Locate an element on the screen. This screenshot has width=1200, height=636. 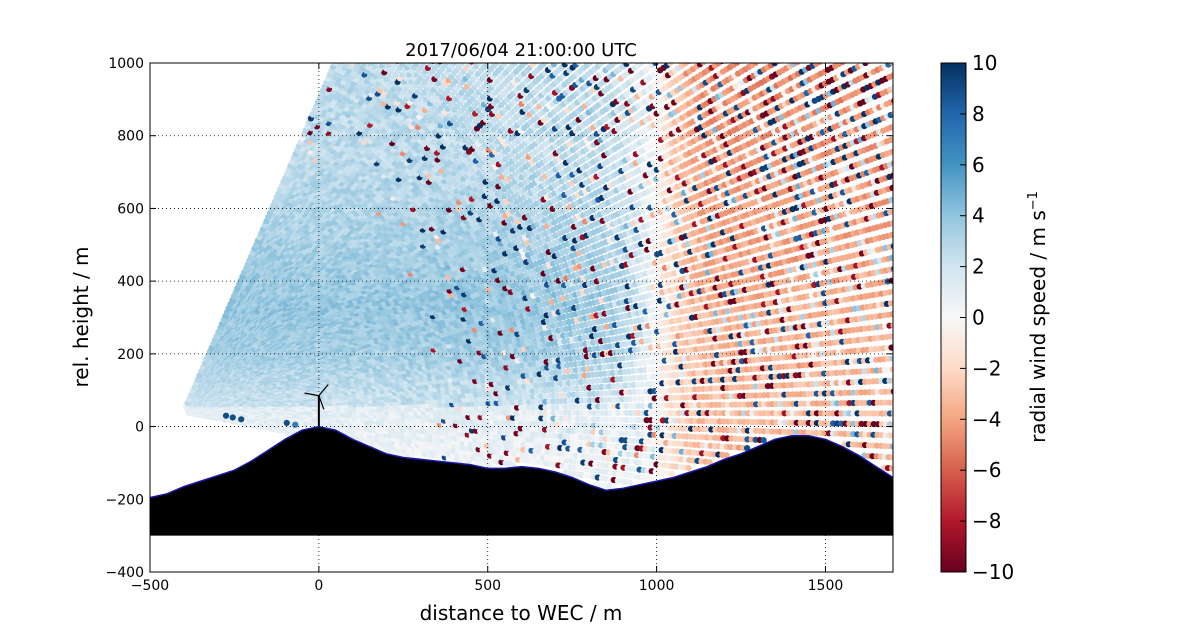
chart-title: 2017/06/04 21:00:00 UTC is located at coordinates (521, 50).